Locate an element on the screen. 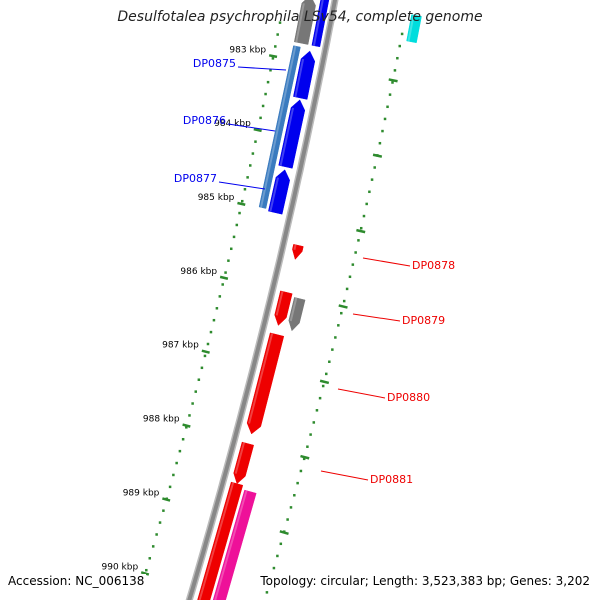 This screenshot has width=600, height=600. accession-text: Accession: NC_006138 is located at coordinates (76, 581).